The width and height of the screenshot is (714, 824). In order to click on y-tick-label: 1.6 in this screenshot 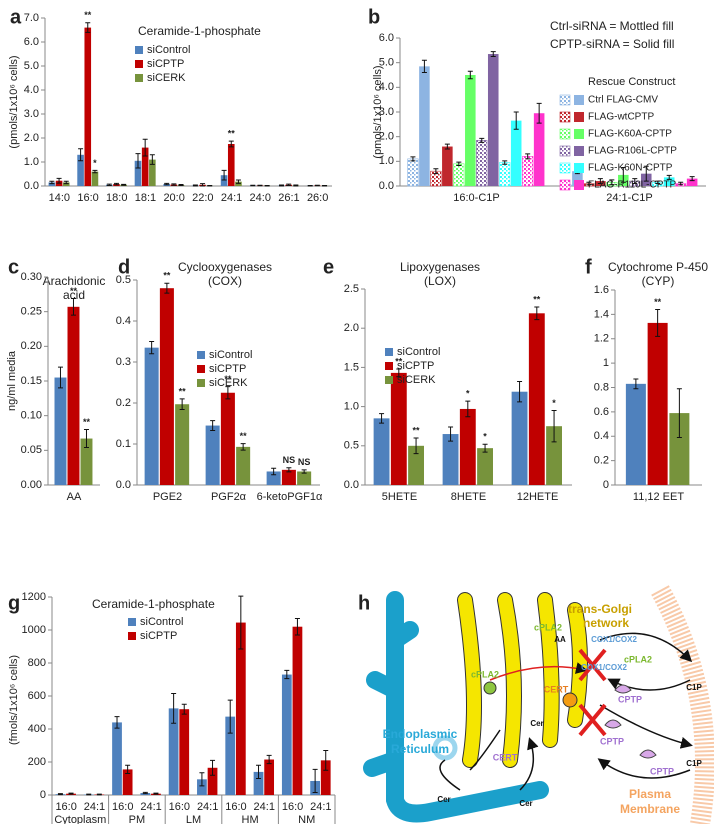, I will do `click(601, 290)`.